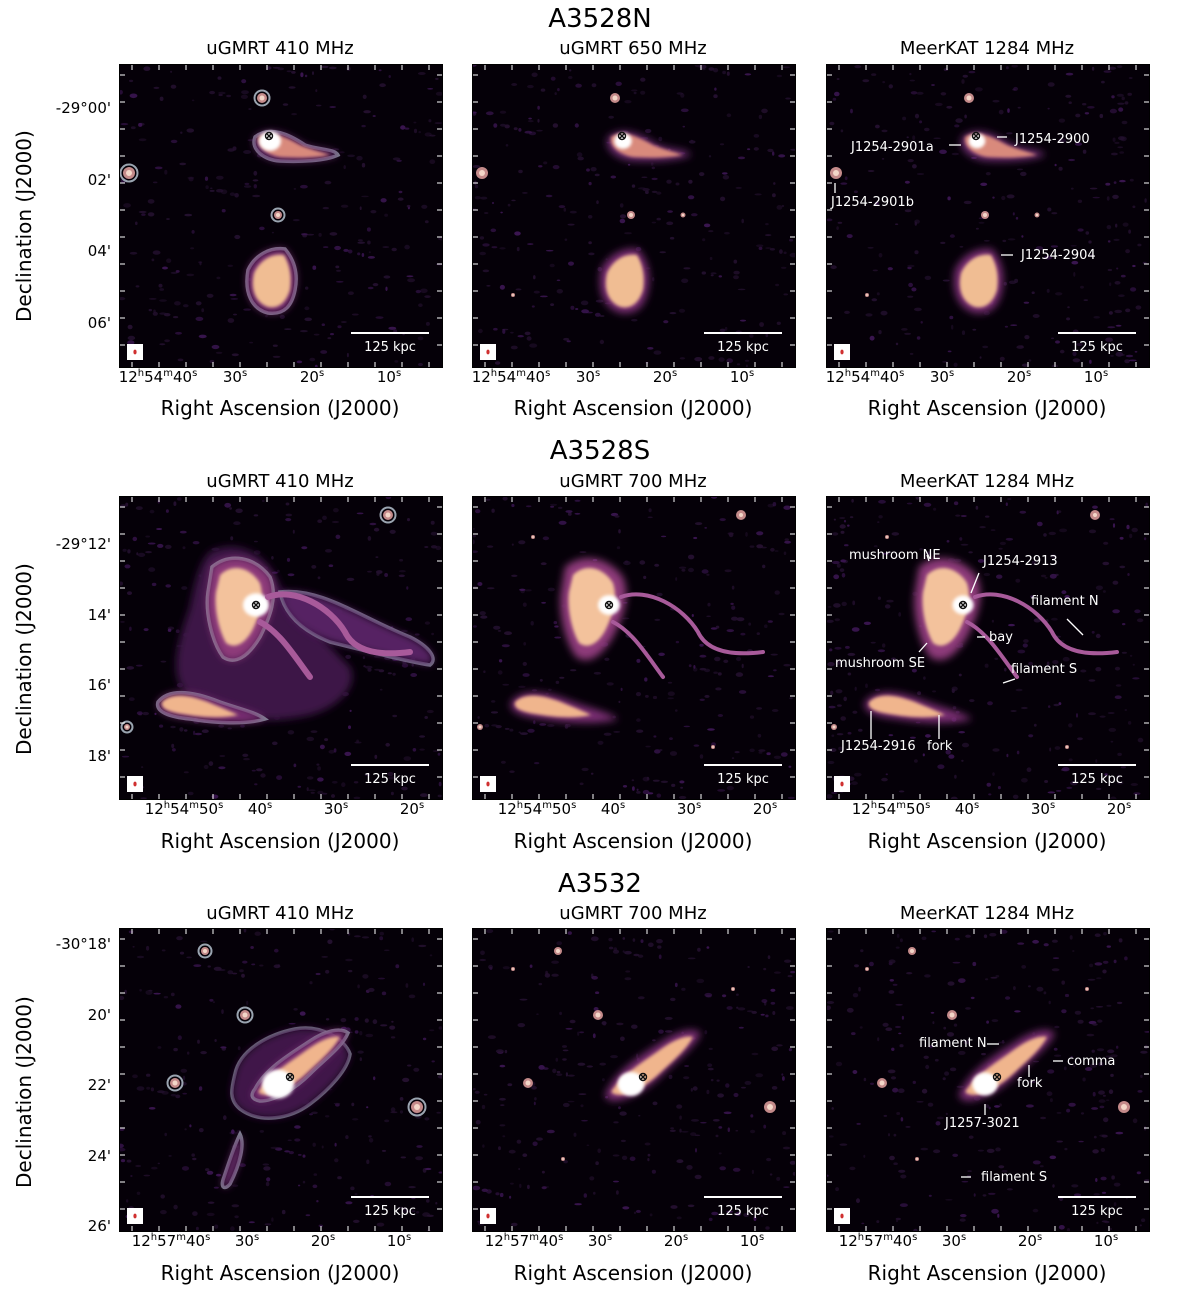 This screenshot has width=1200, height=1295. Describe the element at coordinates (1052, 139) in the screenshot. I see `annotation-label: J1254-2900` at that location.